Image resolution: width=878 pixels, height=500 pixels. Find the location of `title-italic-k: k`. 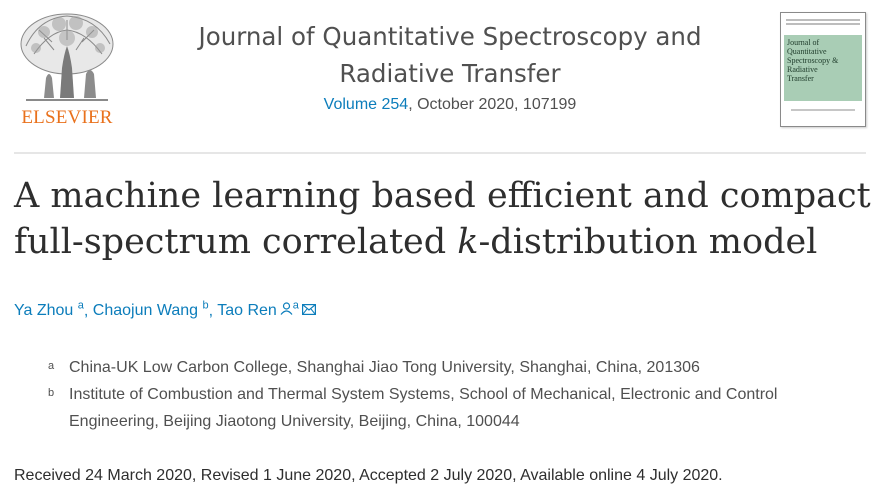

title-italic-k: k is located at coordinates (468, 242).